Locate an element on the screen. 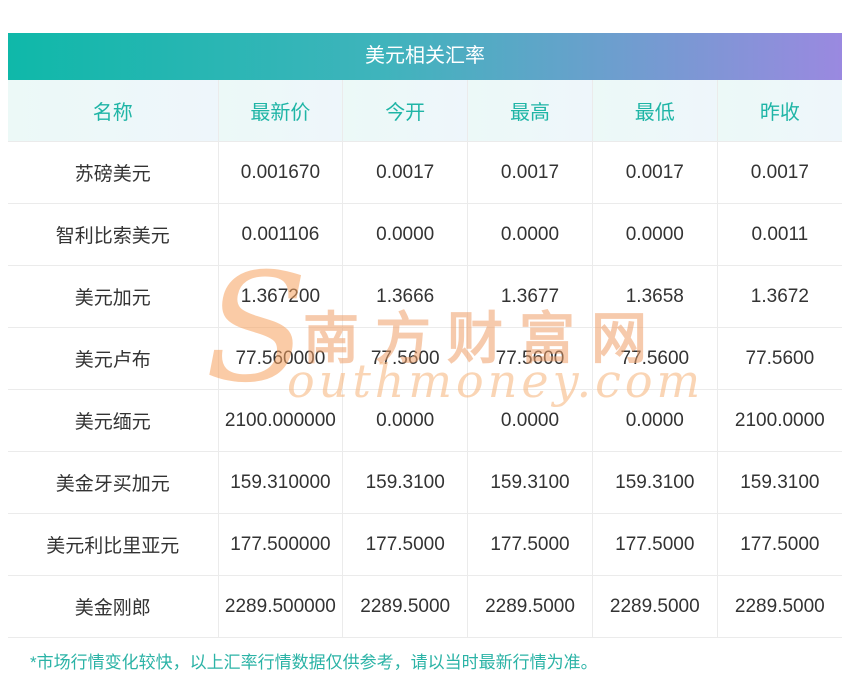 Image resolution: width=850 pixels, height=697 pixels. rate-value: 1.3658 is located at coordinates (654, 296).